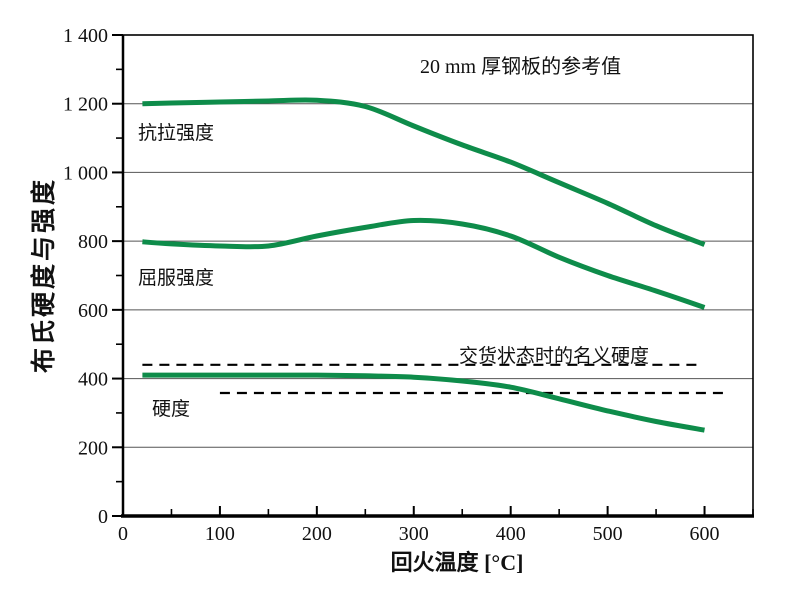 The height and width of the screenshot is (600, 800). I want to click on y-tick-label-200: 200, so click(93, 448).